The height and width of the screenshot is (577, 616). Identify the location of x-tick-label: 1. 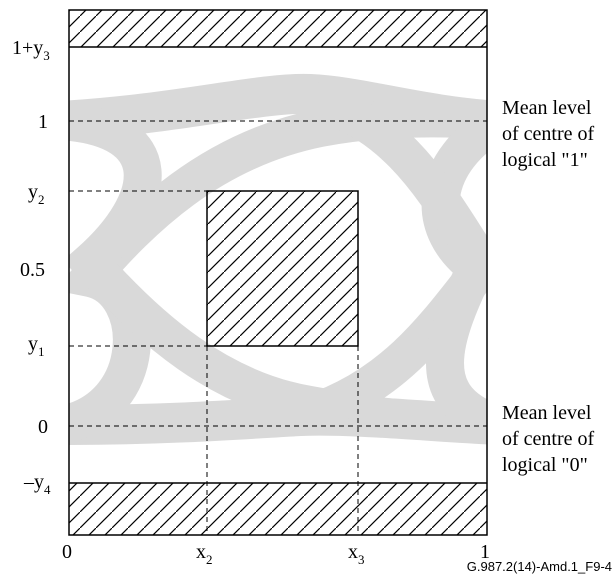
(485, 552).